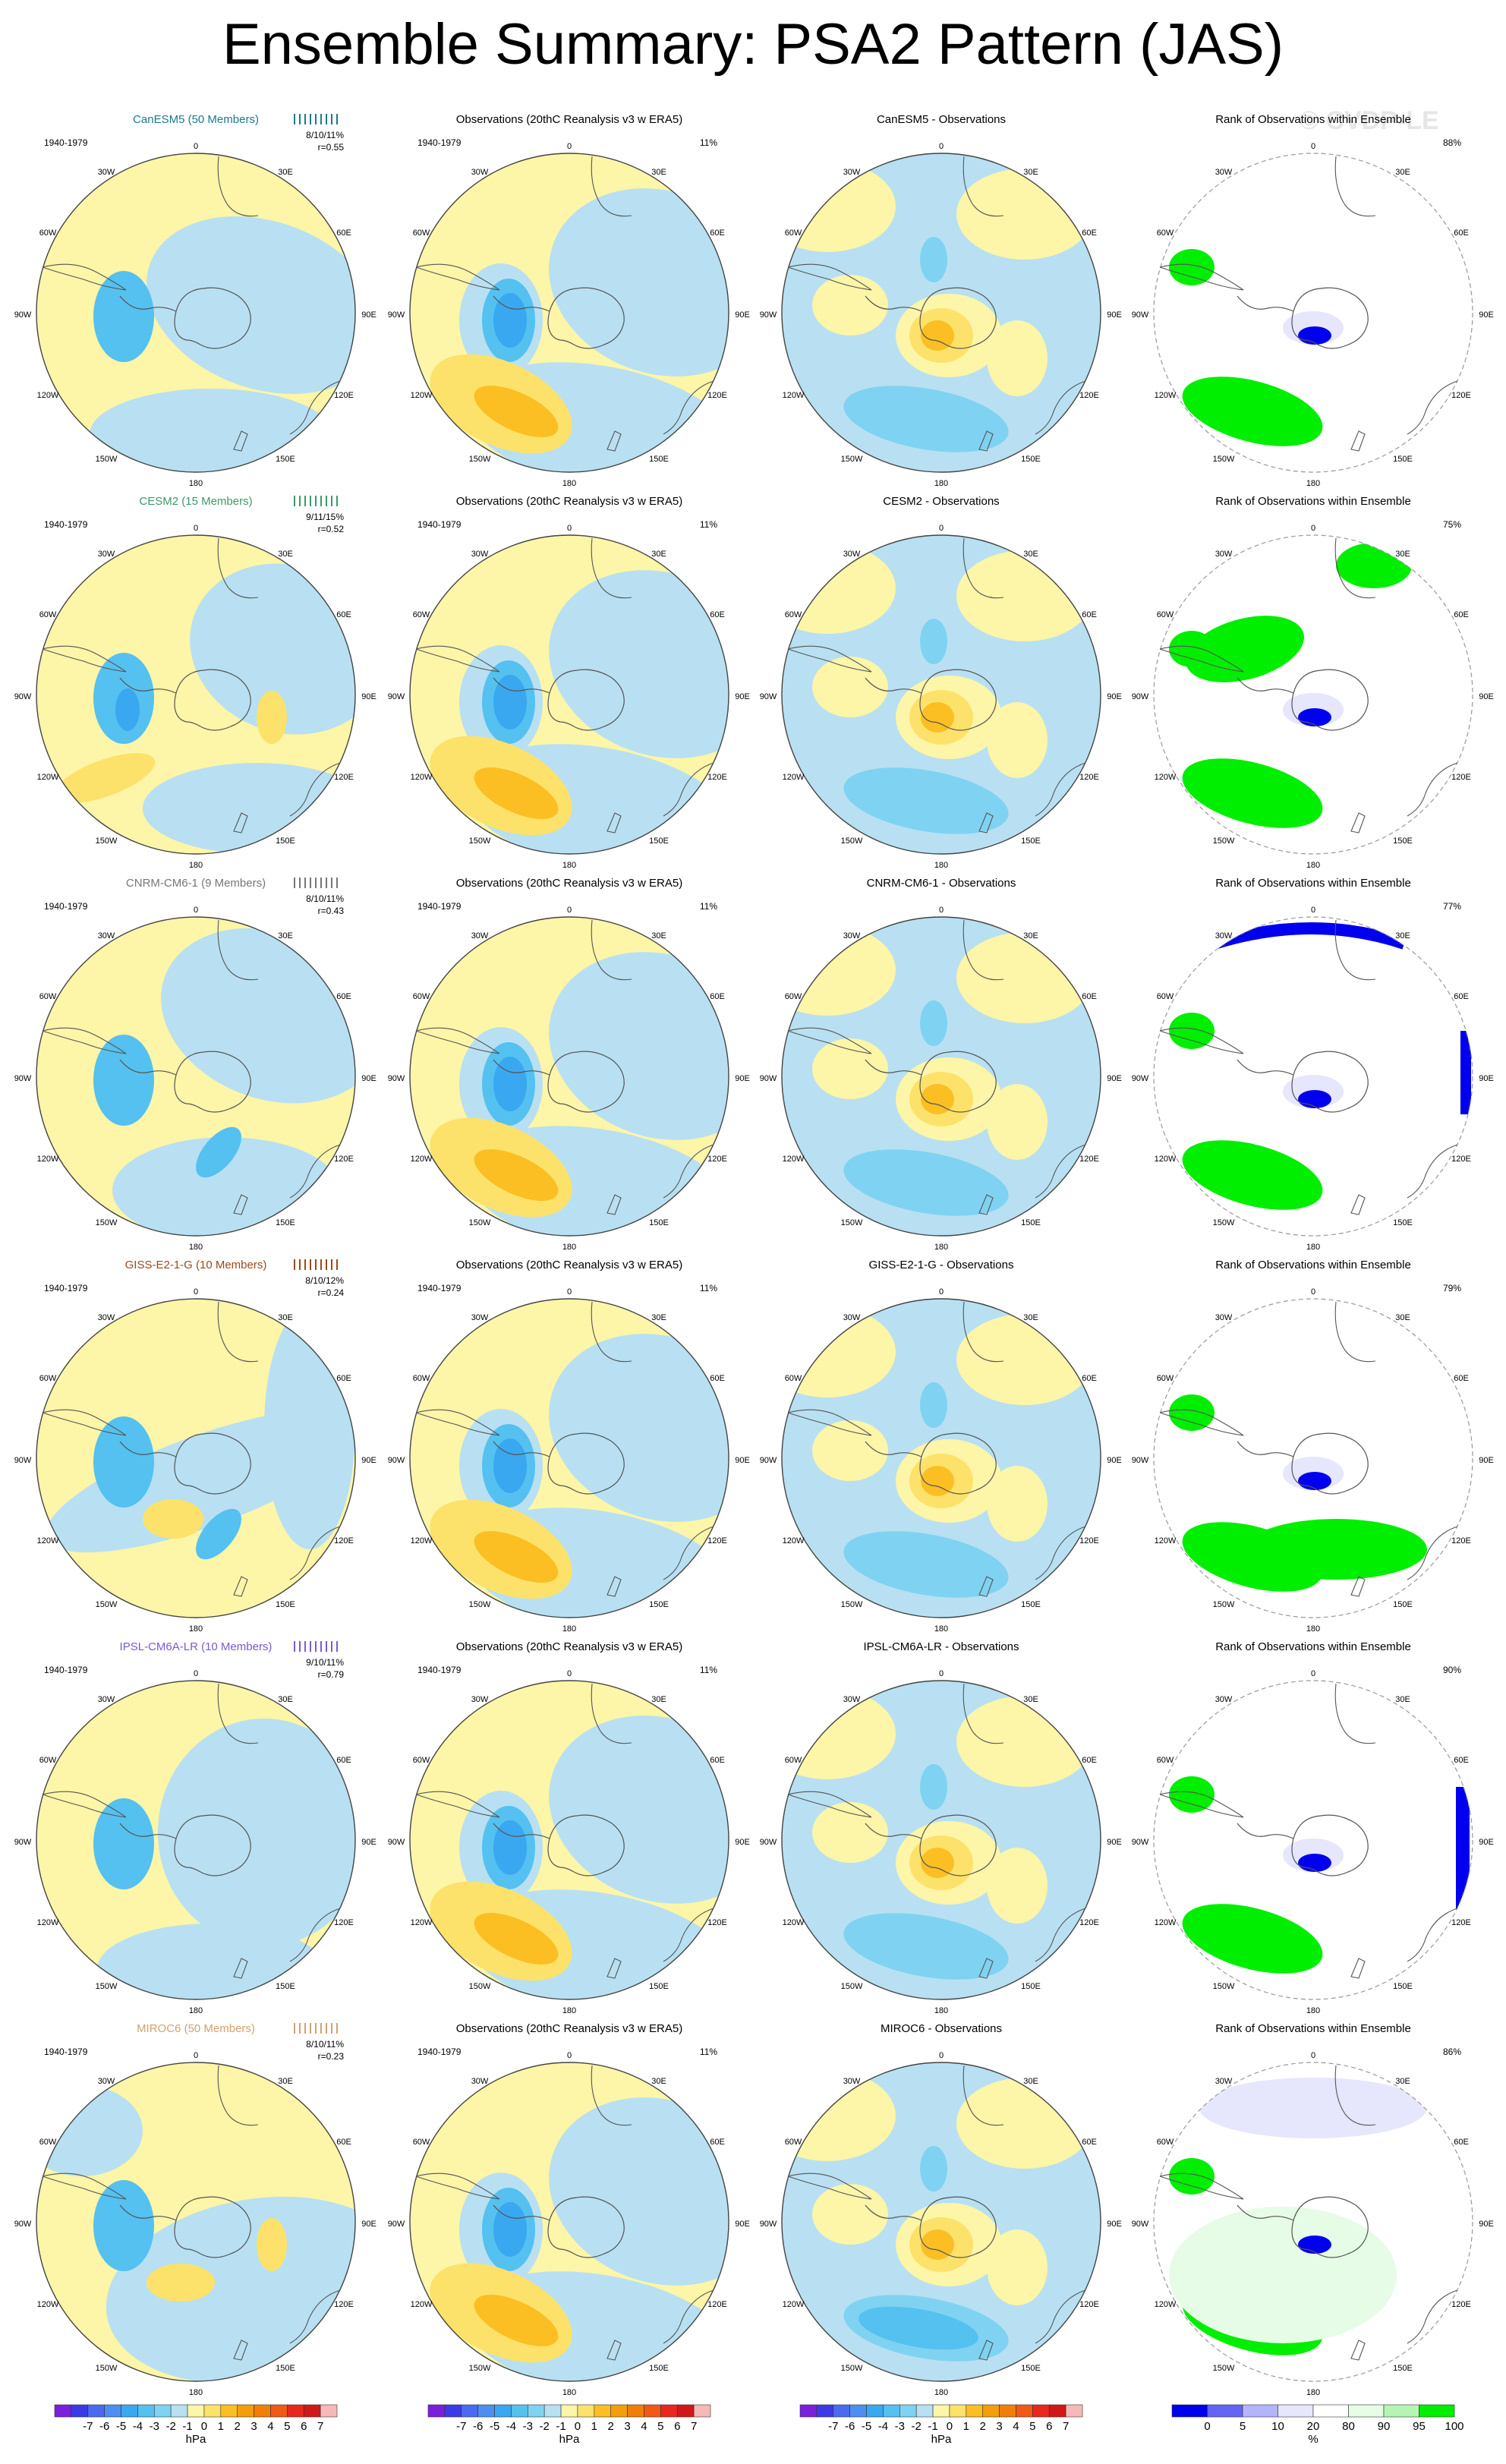 This screenshot has height=2464, width=1506. What do you see at coordinates (66, 525) in the screenshot?
I see `model-period: 1940-1979` at bounding box center [66, 525].